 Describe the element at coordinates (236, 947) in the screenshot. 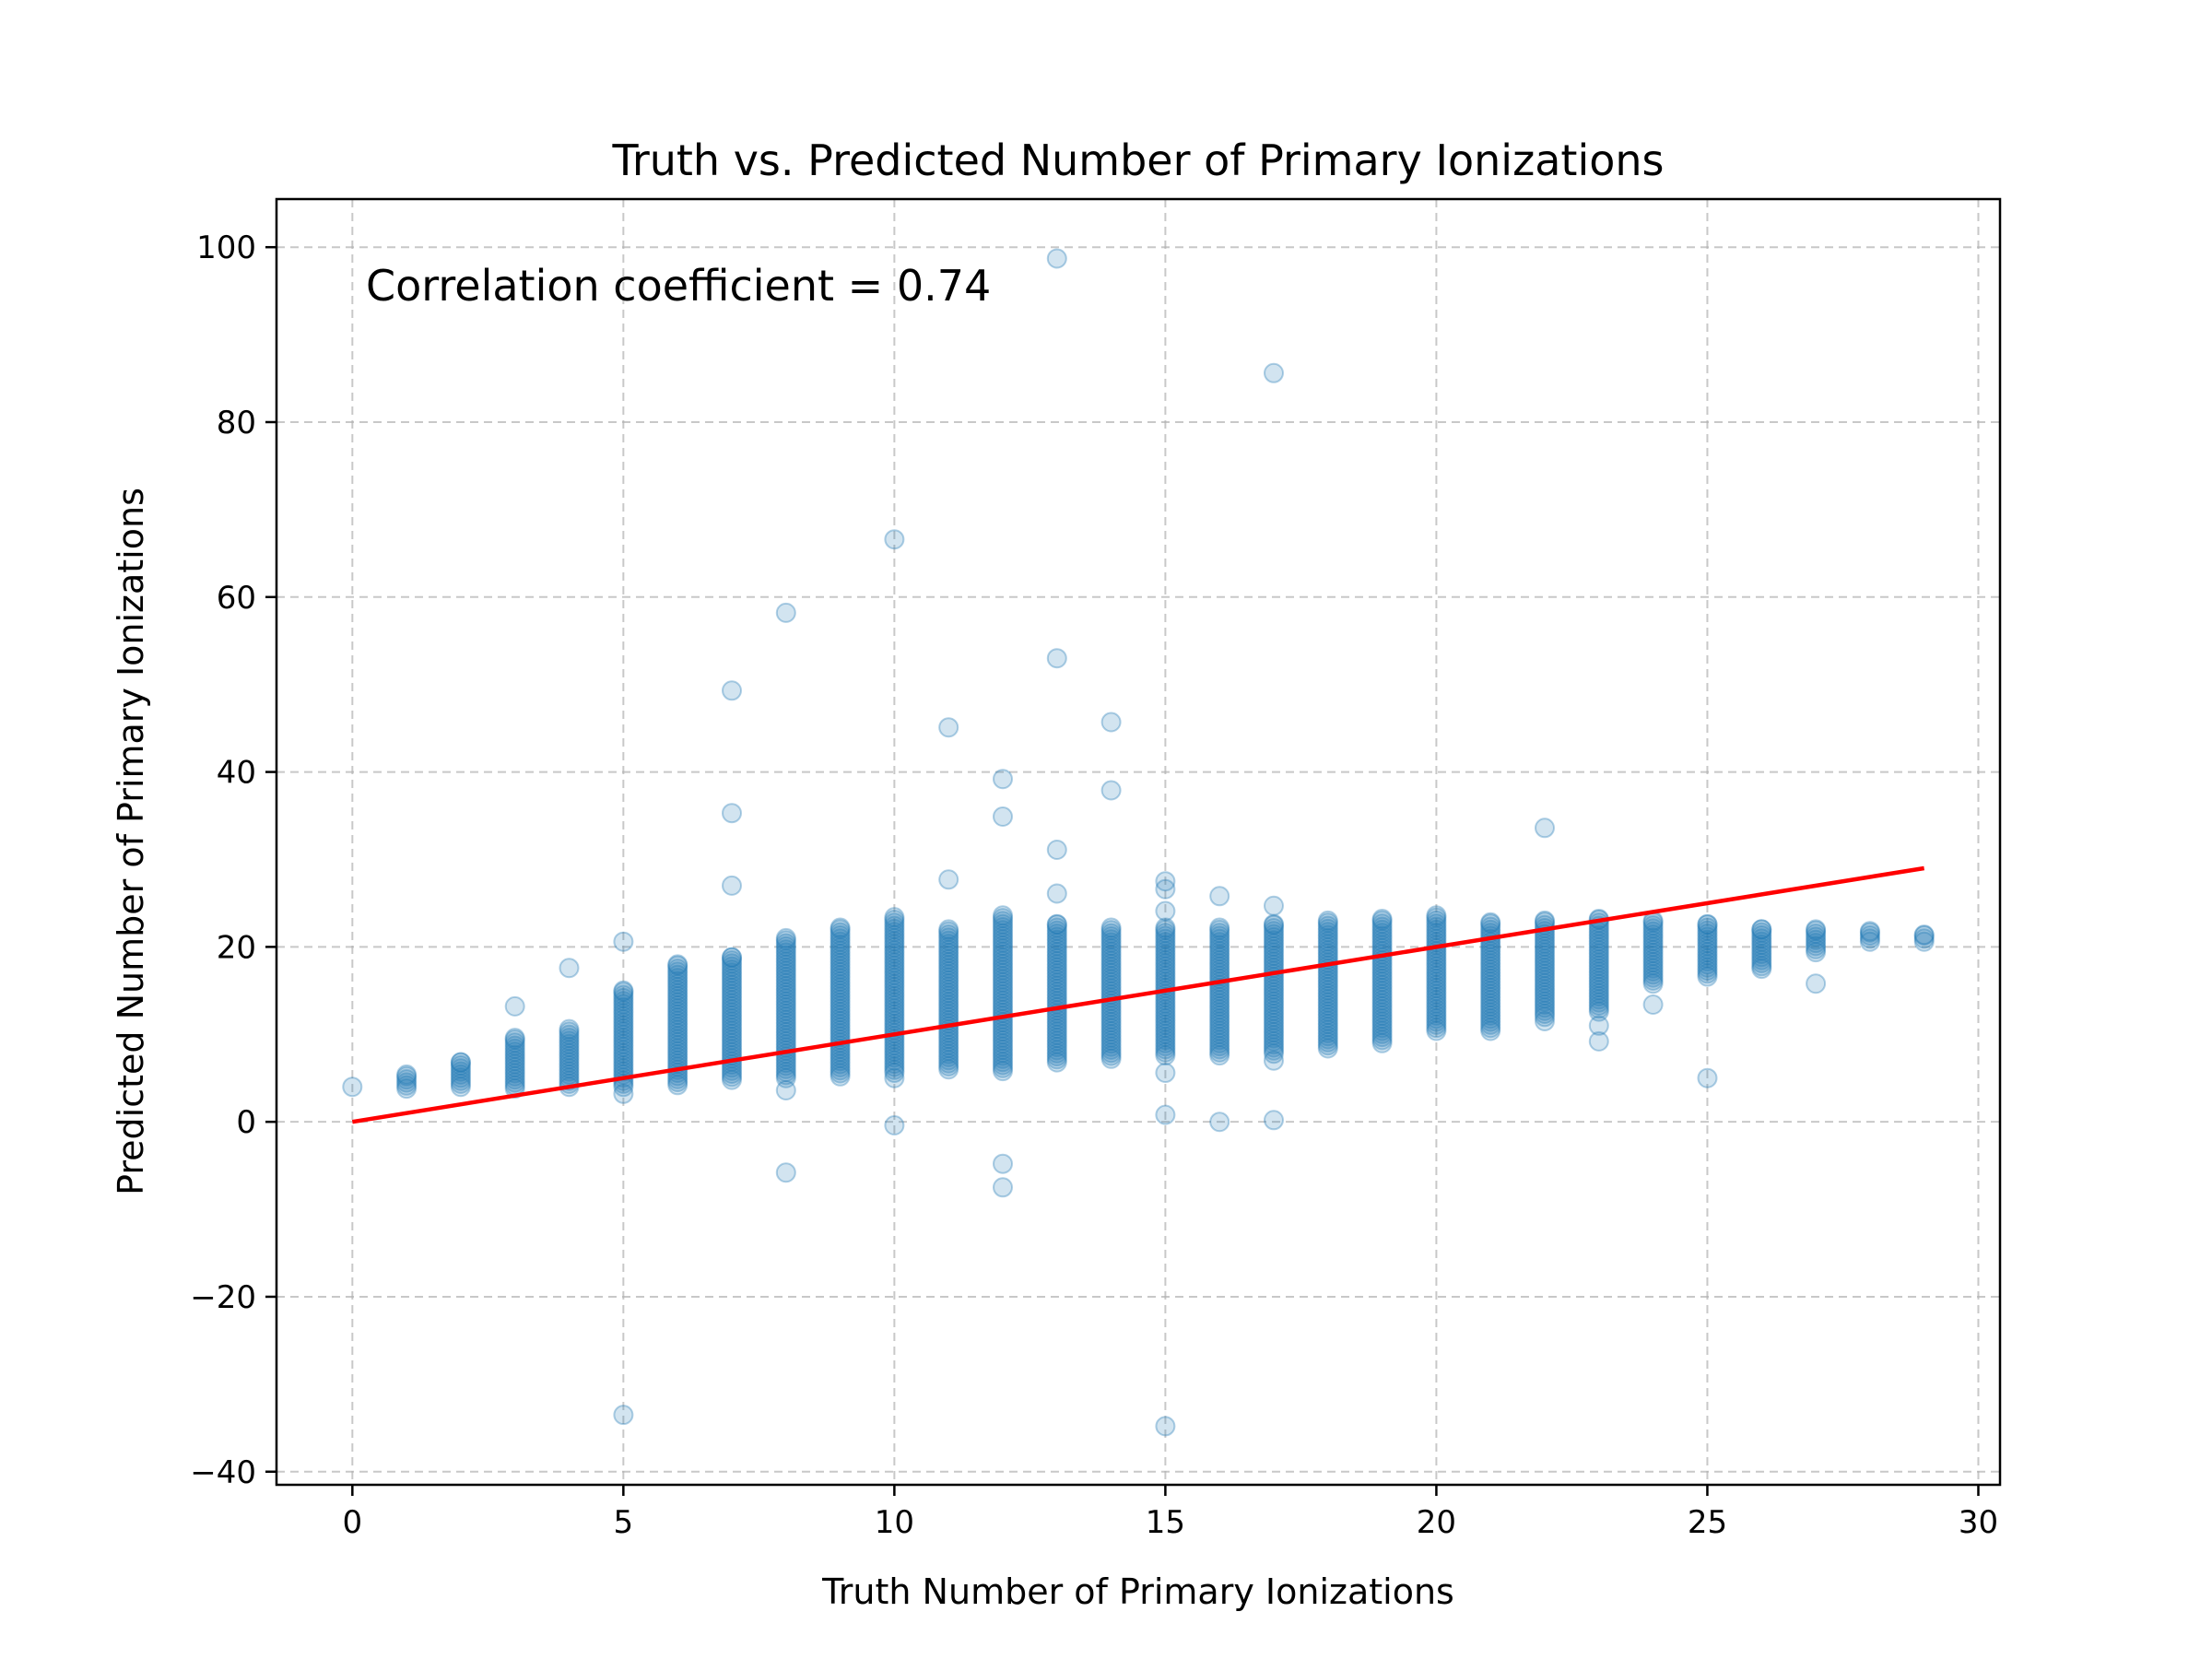

I see `y-tick-label: 20` at that location.